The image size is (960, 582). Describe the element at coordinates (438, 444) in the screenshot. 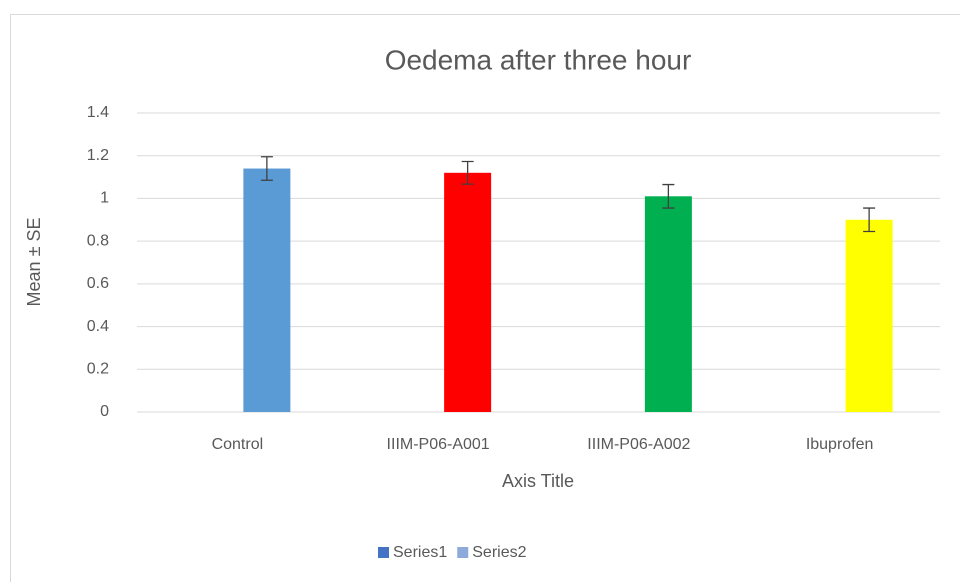

I see `x-tick-label: IIIM-P06-A001` at that location.